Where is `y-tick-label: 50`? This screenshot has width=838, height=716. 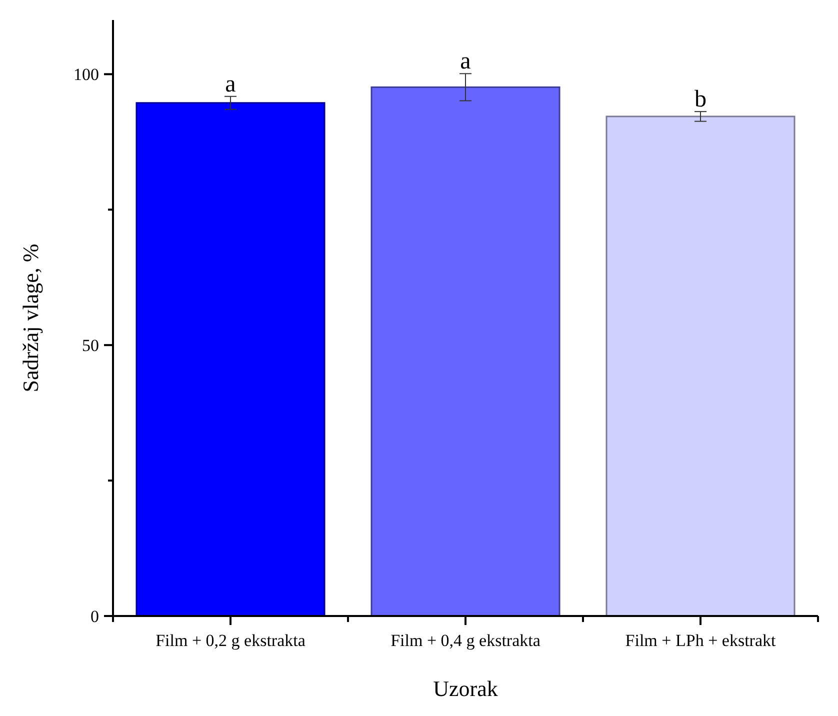
y-tick-label: 50 is located at coordinates (90, 346).